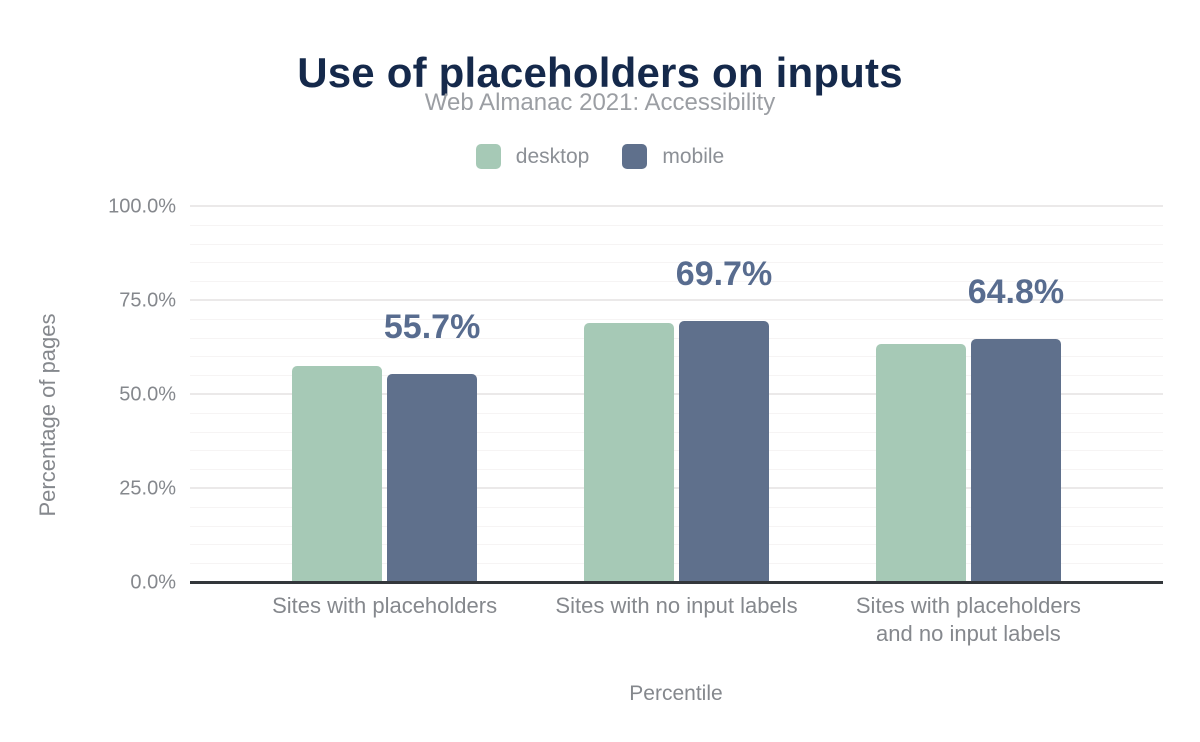  I want to click on y-tick-label: 50.0%, so click(147, 394).